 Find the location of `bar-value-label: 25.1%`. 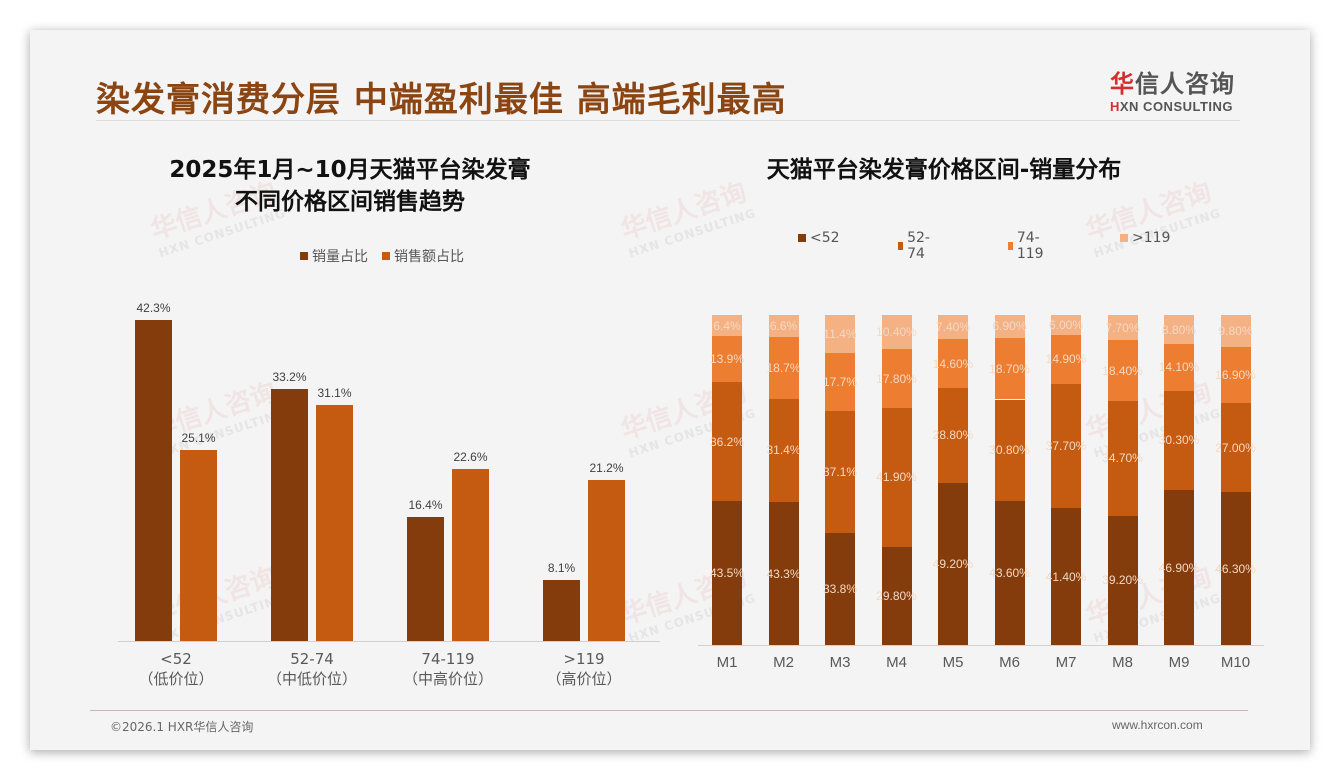

bar-value-label: 25.1% is located at coordinates (198, 438).